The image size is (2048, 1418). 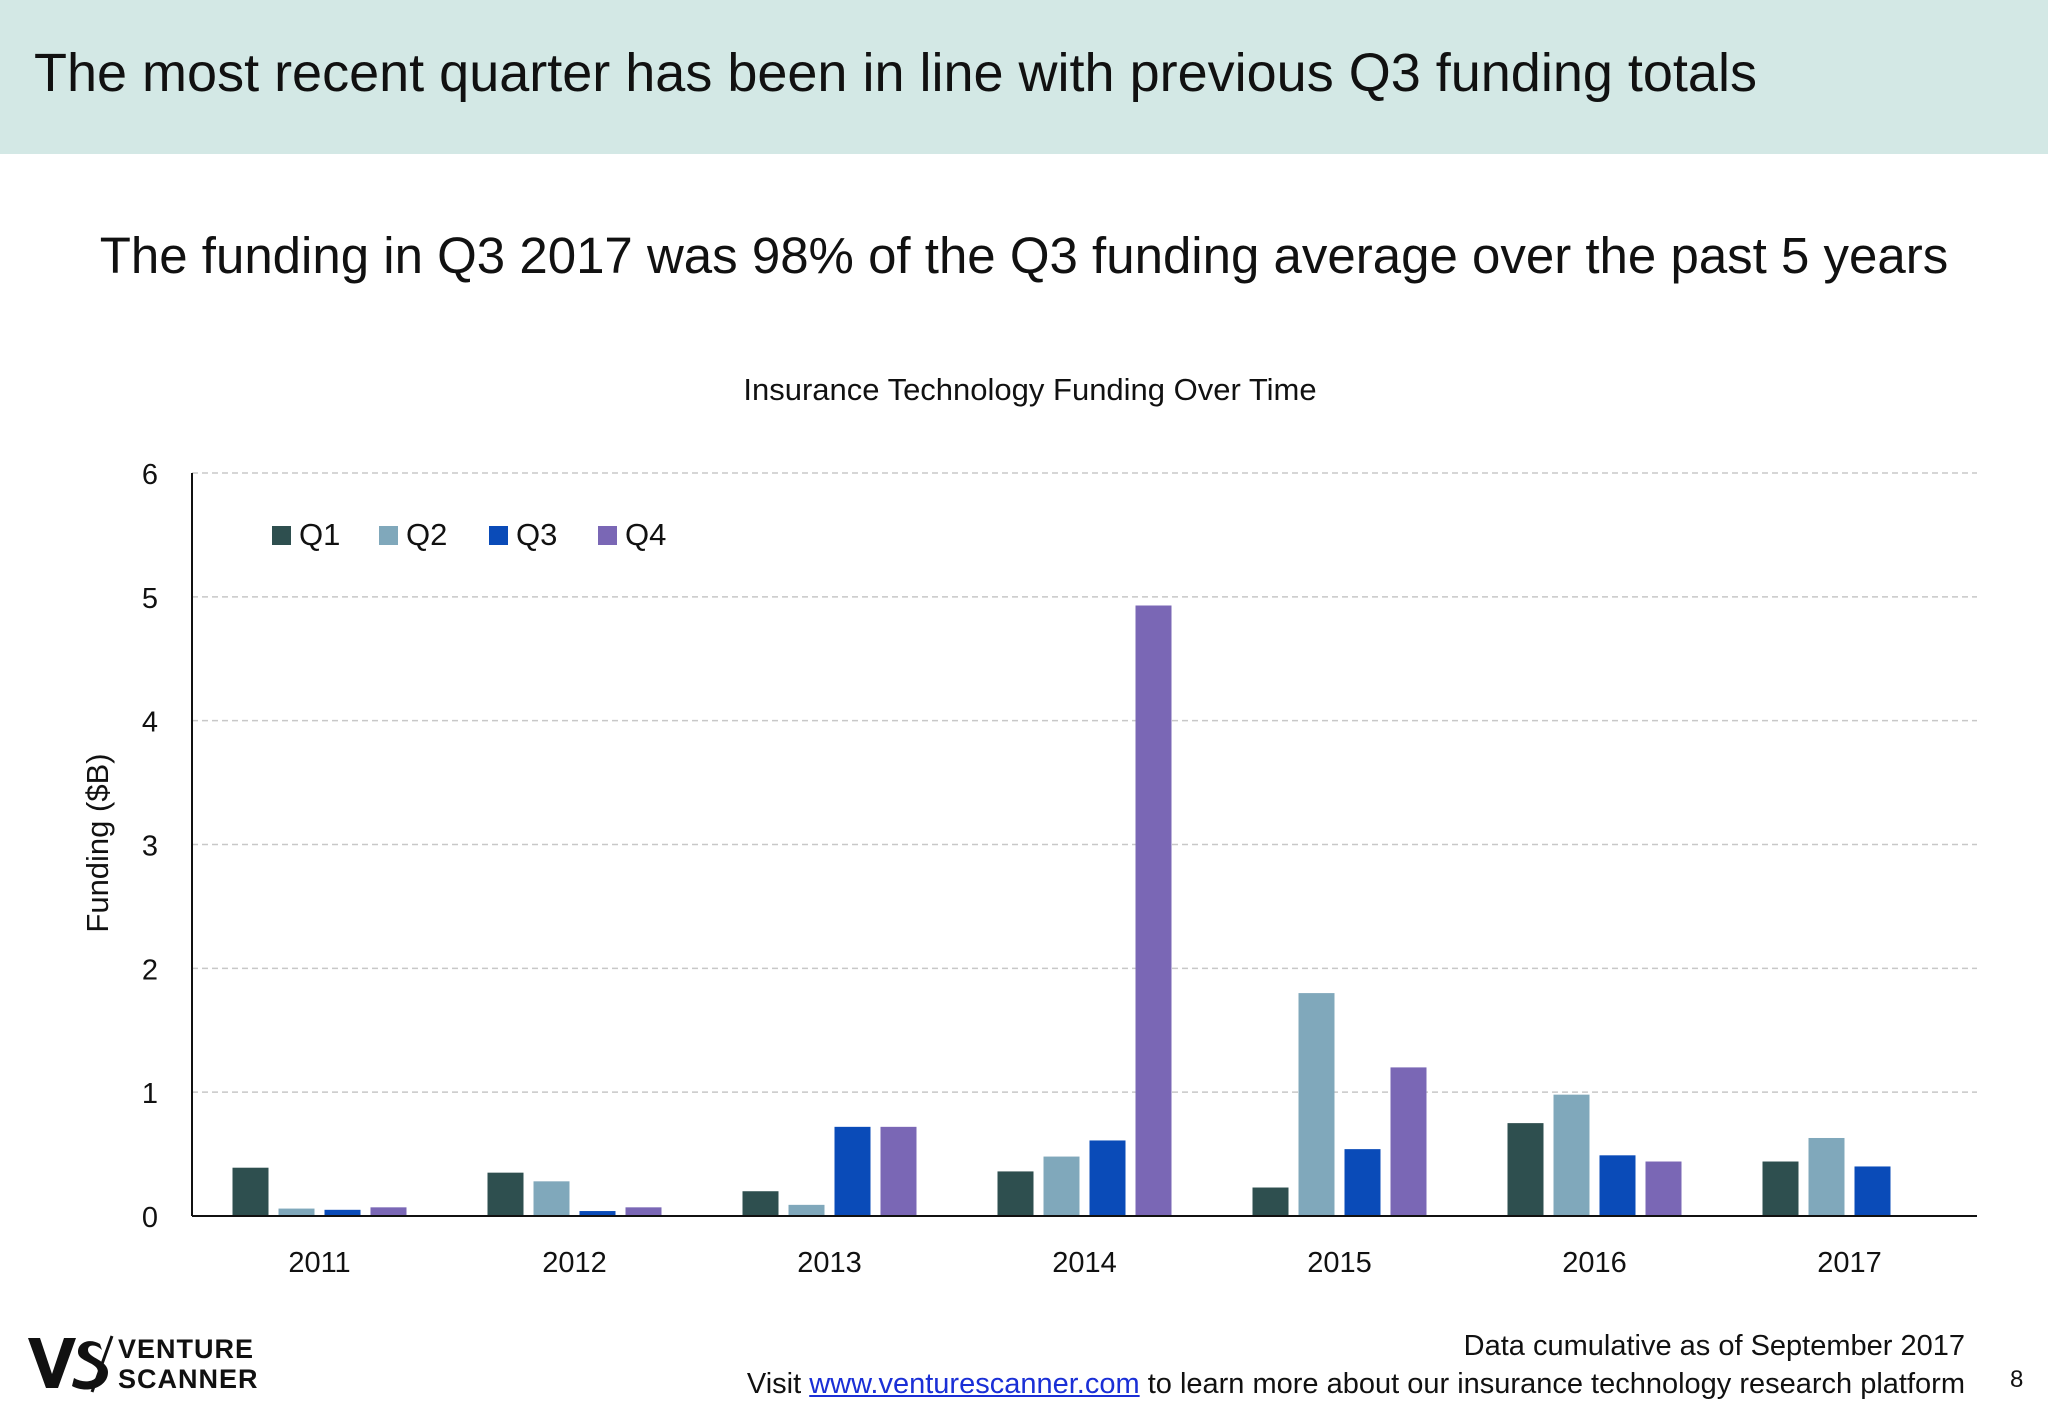 I want to click on legend-swatch-q1, so click(x=281, y=535).